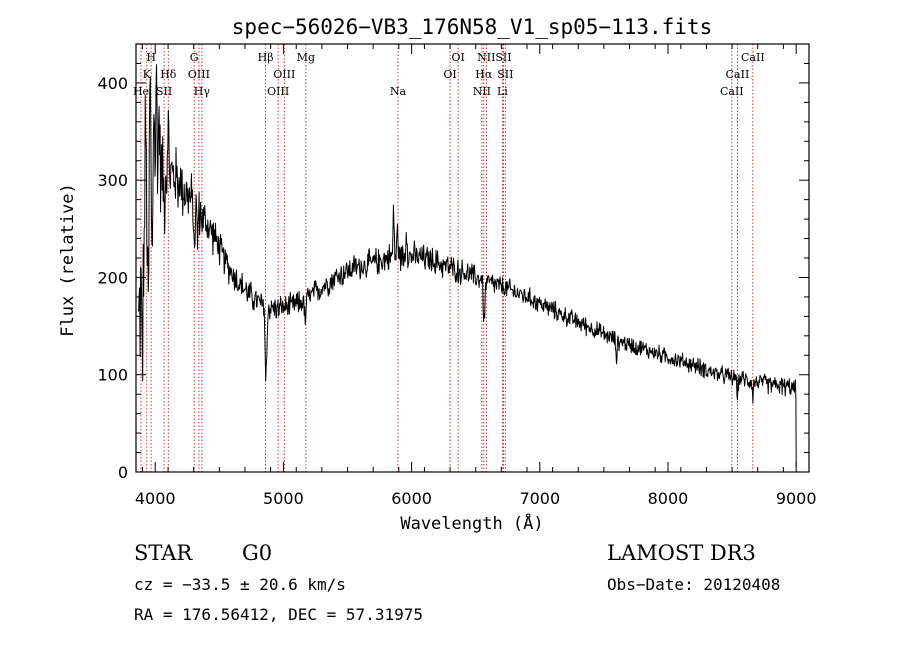 The image size is (900, 649). I want to click on line-label-18: SⅠⅠ, so click(503, 57).